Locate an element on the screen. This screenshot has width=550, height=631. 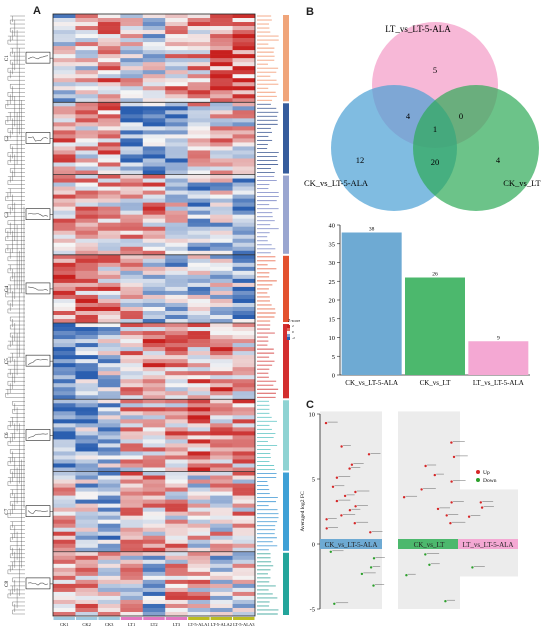
panel-label-a: A is located at coordinates (37, 11).